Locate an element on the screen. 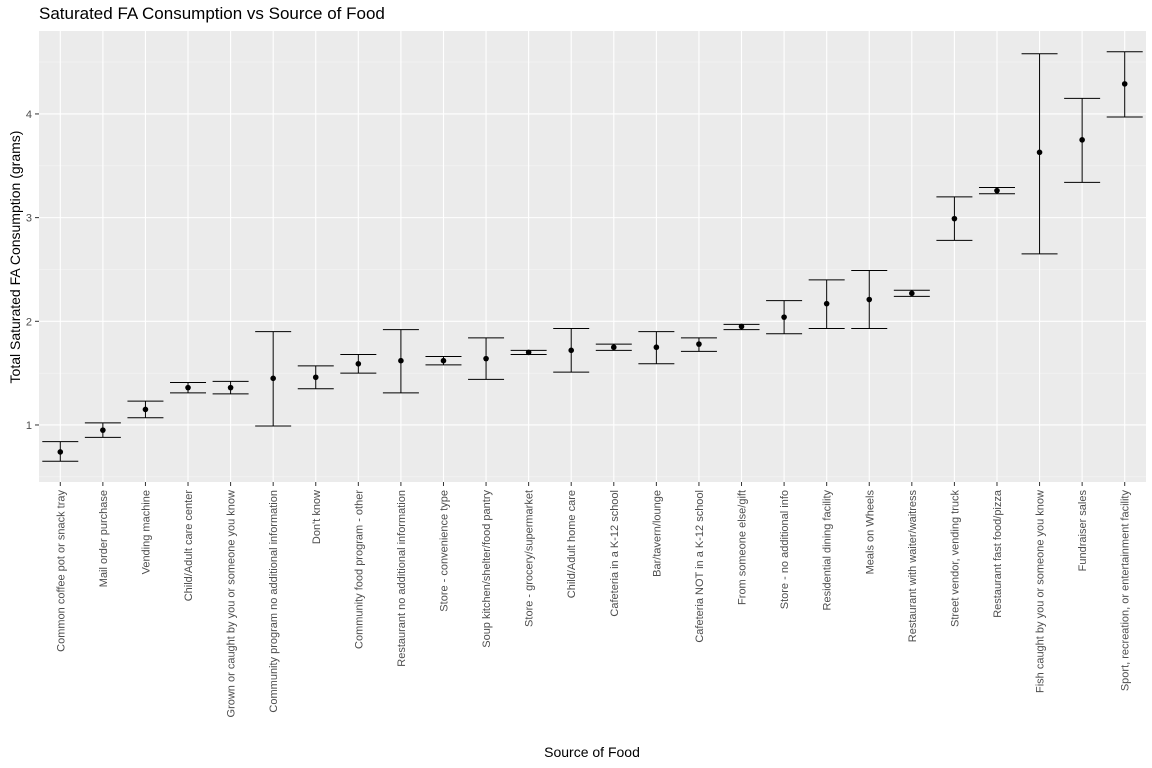 This screenshot has height=768, width=1152. x-tick-label: Restaurant fast food/pizza is located at coordinates (998, 553).